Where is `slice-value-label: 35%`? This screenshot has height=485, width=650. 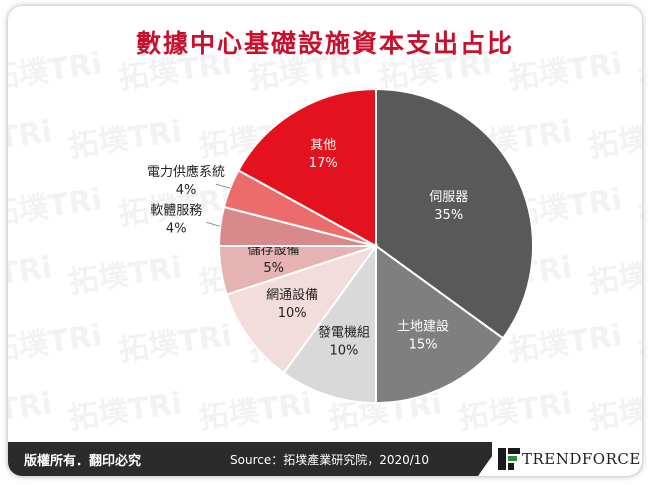
slice-value-label: 35% is located at coordinates (448, 215).